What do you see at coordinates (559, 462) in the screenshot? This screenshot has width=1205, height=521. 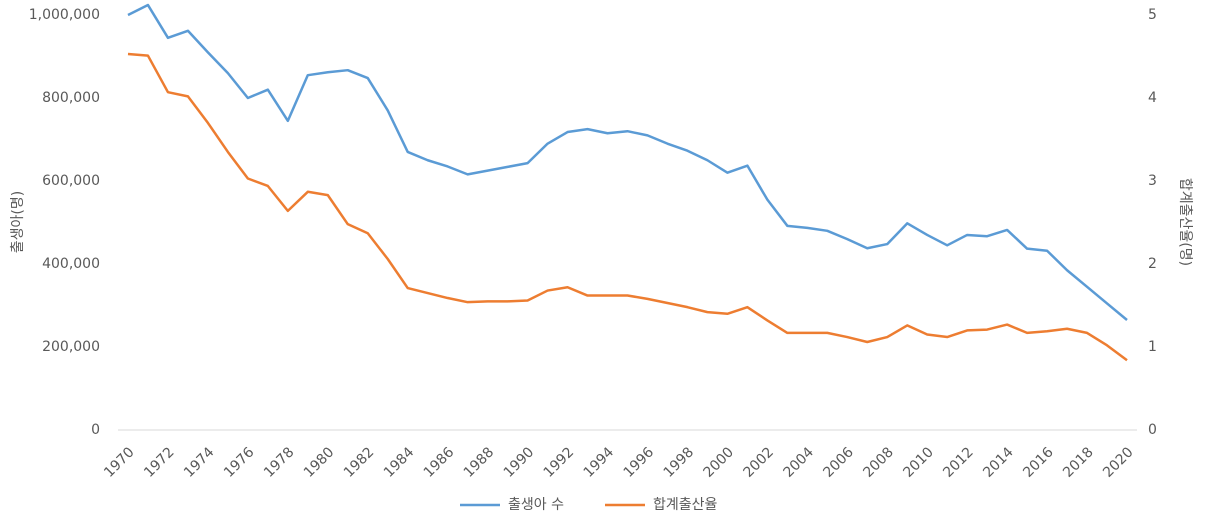 I see `x-tick-label: 1992` at bounding box center [559, 462].